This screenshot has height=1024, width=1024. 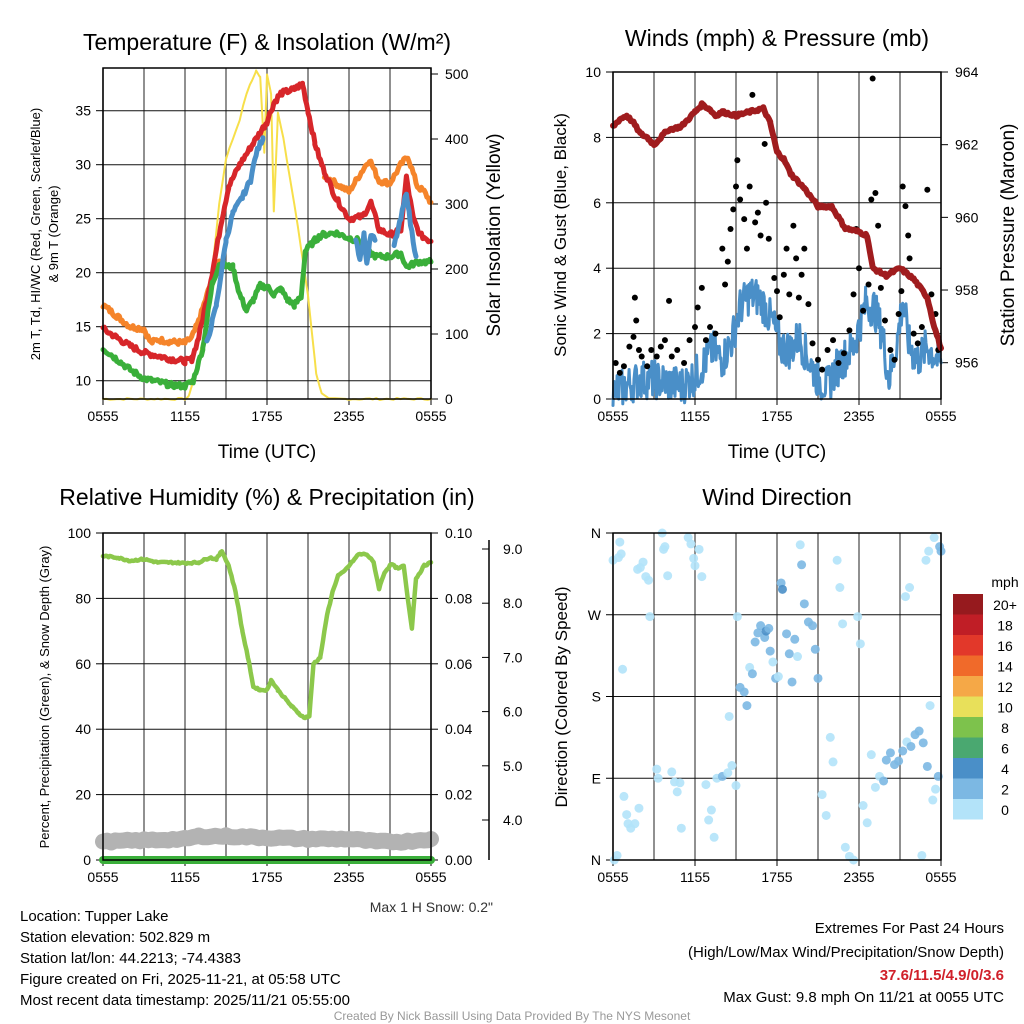 I want to click on legend-label: 2, so click(x=1005, y=790).